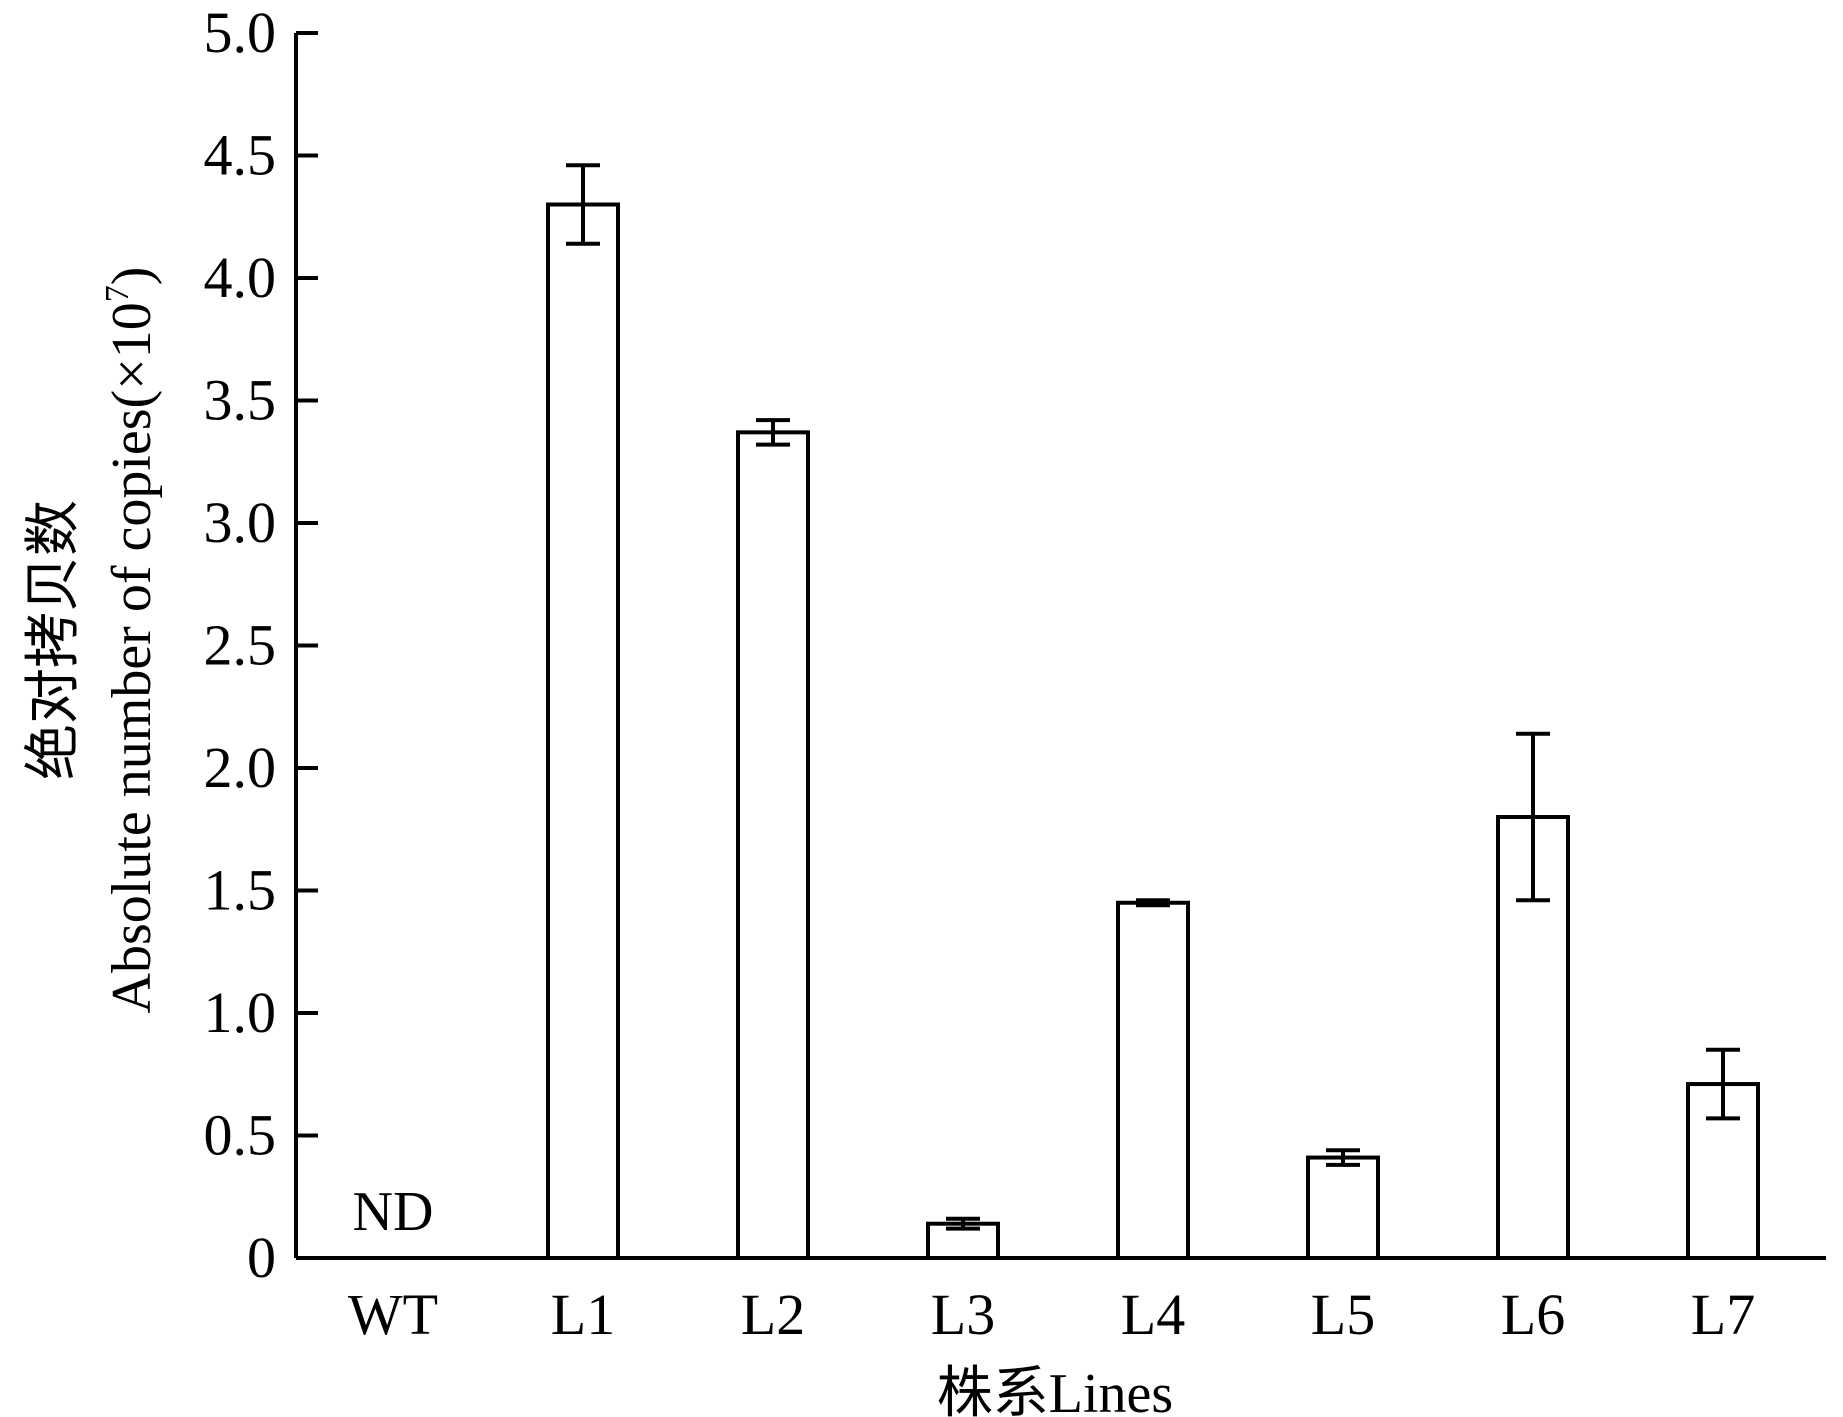 The width and height of the screenshot is (1843, 1417). Describe the element at coordinates (773, 1314) in the screenshot. I see `x-tick-label: L2` at that location.